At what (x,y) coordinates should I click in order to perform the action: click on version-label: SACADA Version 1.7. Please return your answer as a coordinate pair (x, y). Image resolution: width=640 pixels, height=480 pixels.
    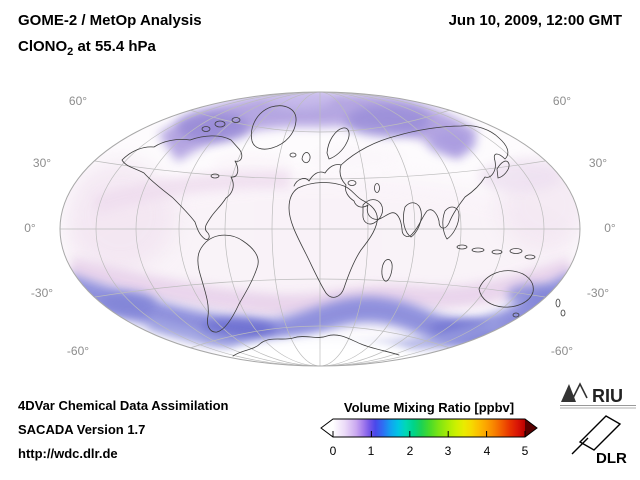
    Looking at the image, I should click on (82, 429).